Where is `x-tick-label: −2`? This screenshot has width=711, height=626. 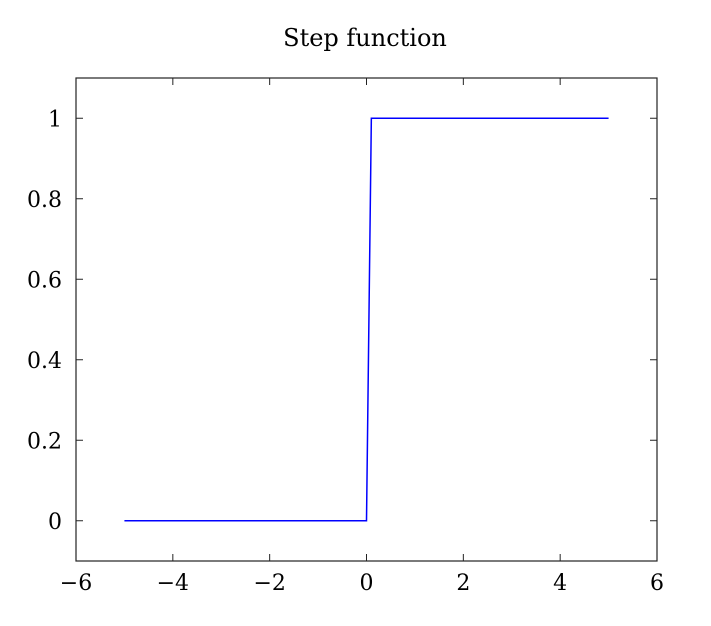
x-tick-label: −2 is located at coordinates (269, 583).